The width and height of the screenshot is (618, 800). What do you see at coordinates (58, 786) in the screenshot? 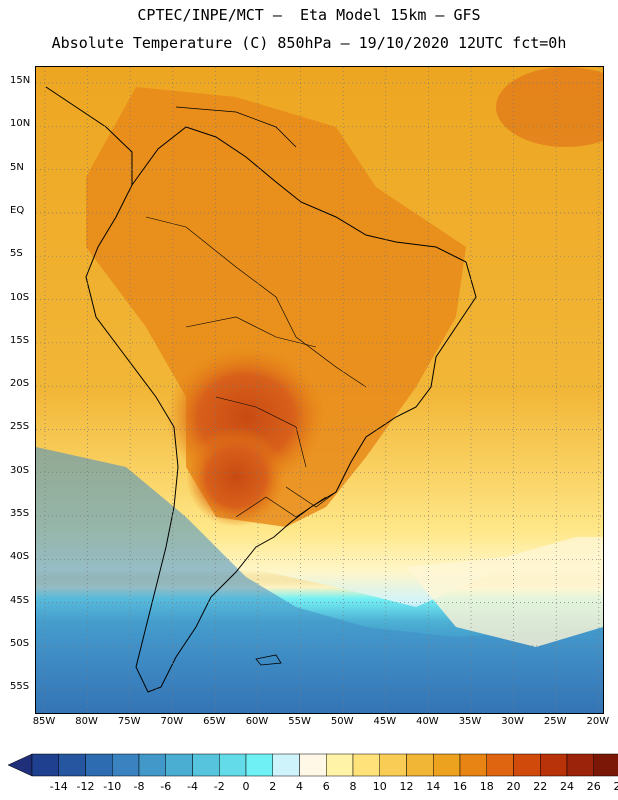
I see `colorbar-tick-label: -14` at bounding box center [58, 786].